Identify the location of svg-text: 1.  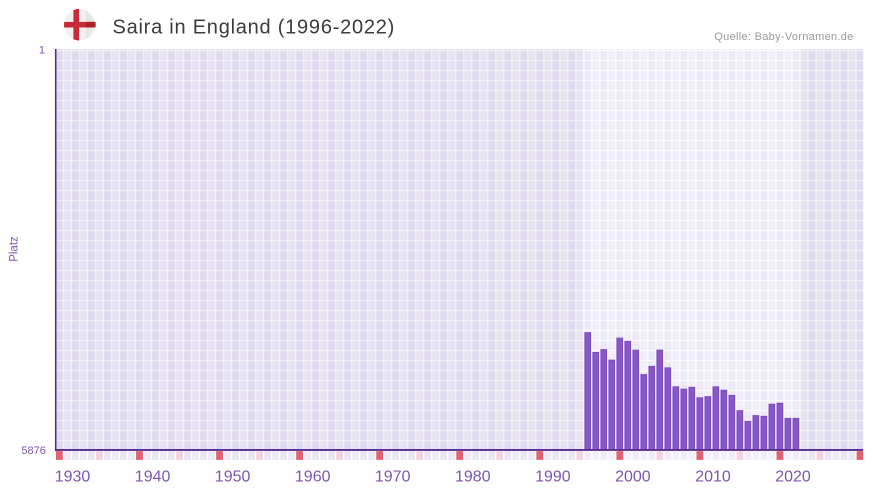
(42, 51).